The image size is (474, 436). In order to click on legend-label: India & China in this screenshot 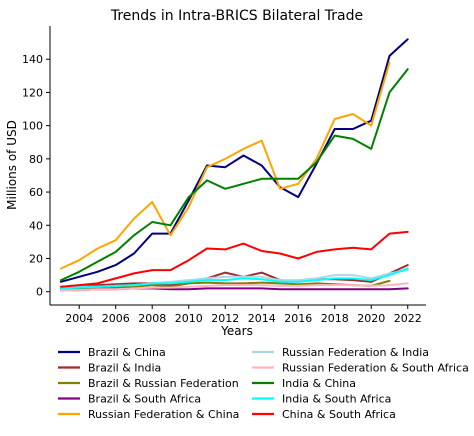, I will do `click(319, 383)`.